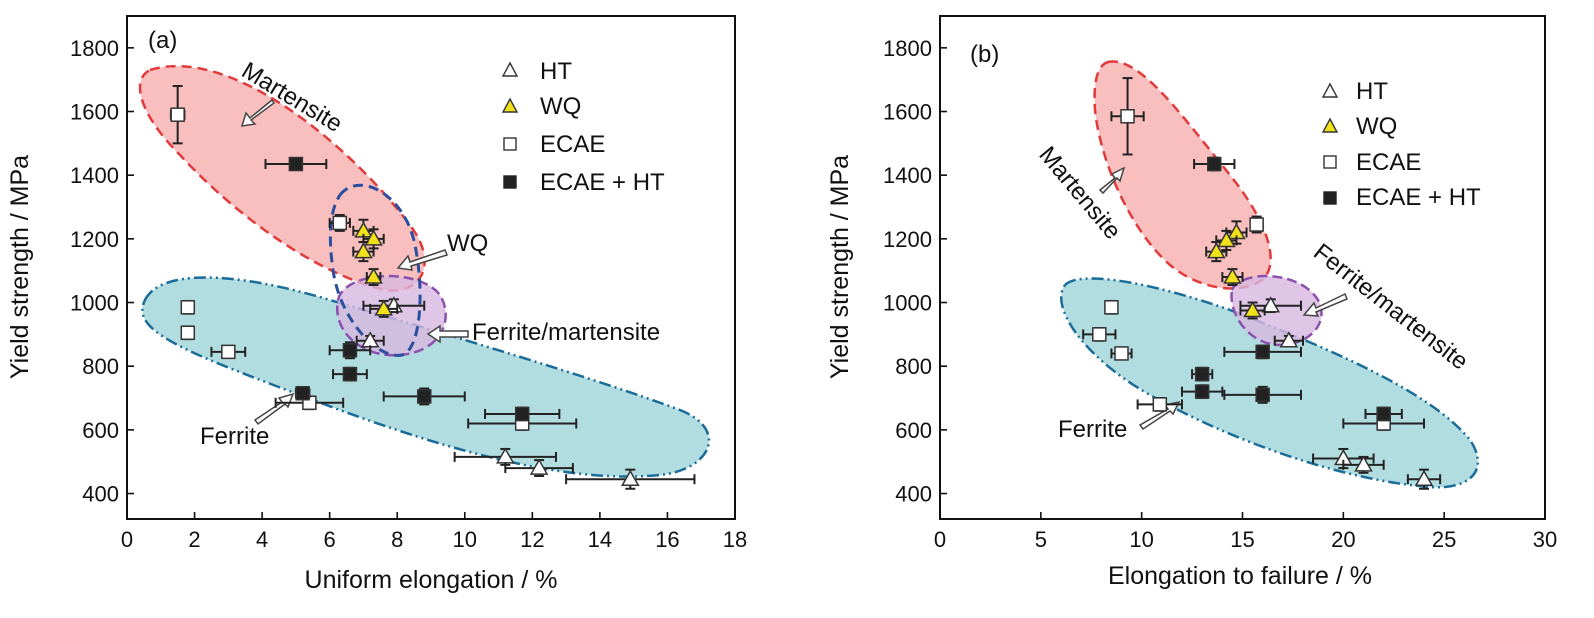 The height and width of the screenshot is (618, 1594). I want to click on region-ferrite-b, so click(1270, 383).